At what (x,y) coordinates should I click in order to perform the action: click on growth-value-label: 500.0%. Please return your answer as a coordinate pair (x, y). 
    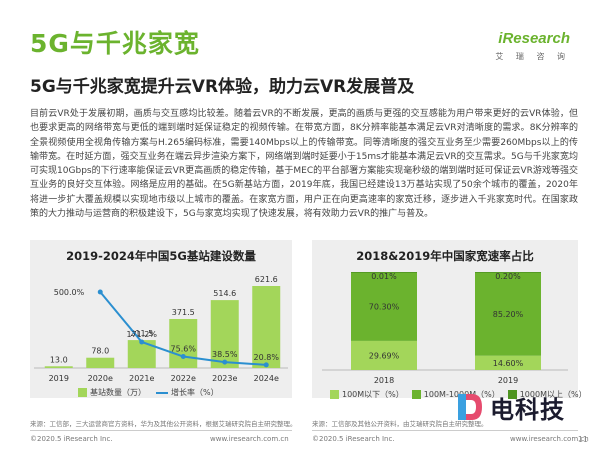
    Looking at the image, I should click on (69, 292).